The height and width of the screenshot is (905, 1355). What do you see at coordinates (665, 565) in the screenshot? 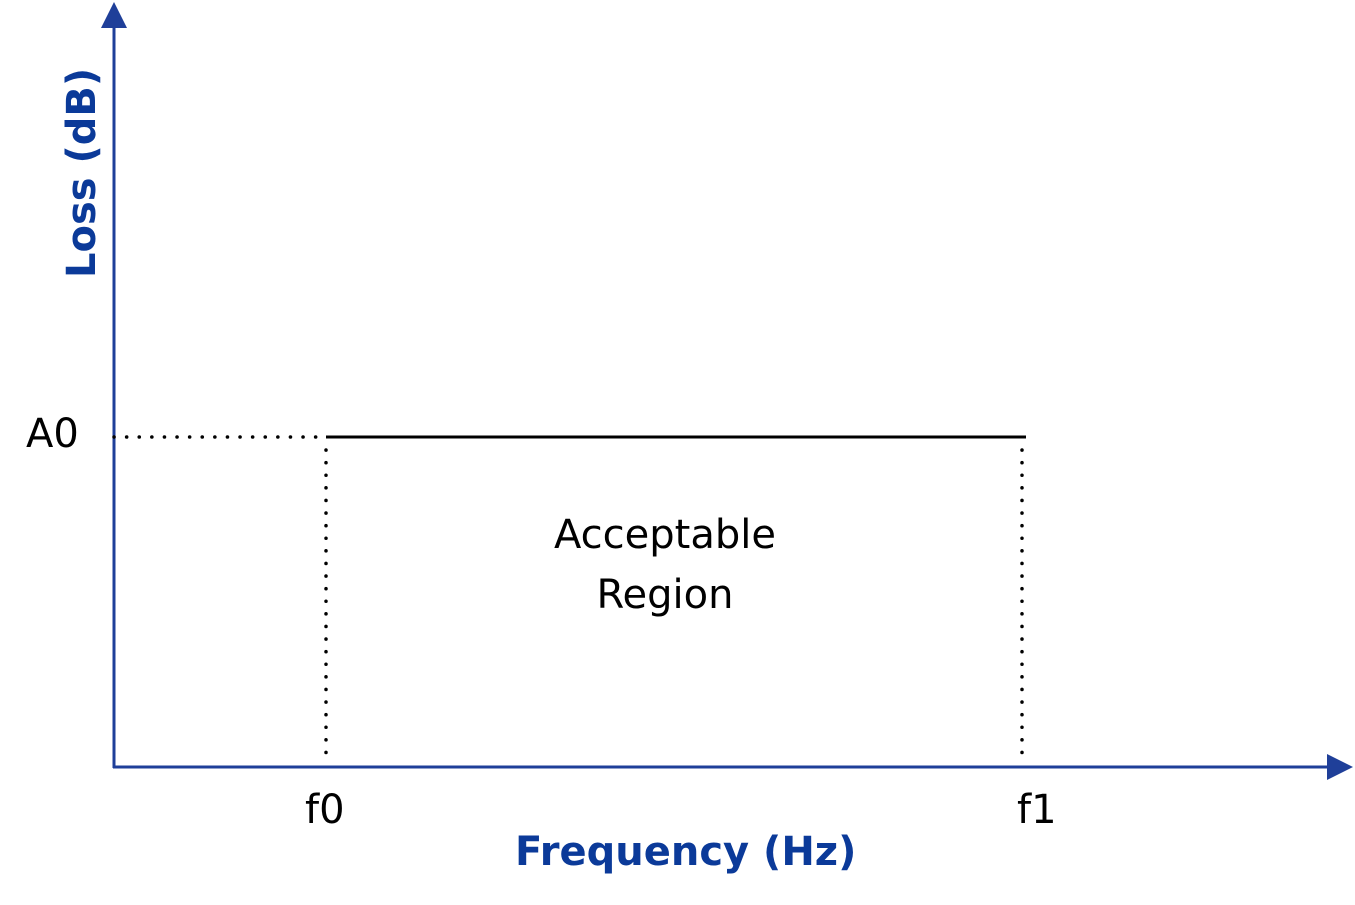
I see `acceptable-region-label: Acceptable Region` at bounding box center [665, 565].